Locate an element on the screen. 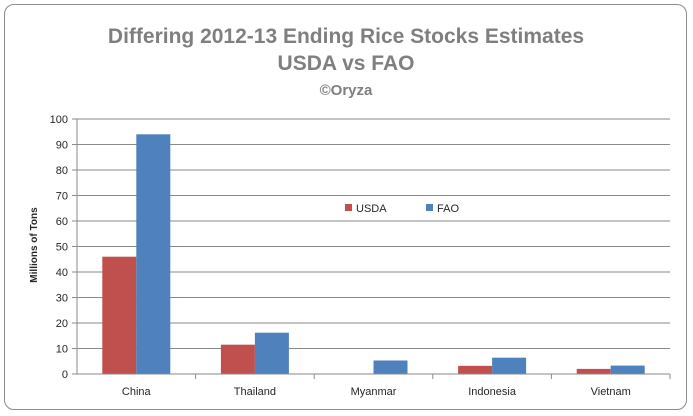  bar-fao-thailand is located at coordinates (271, 353).